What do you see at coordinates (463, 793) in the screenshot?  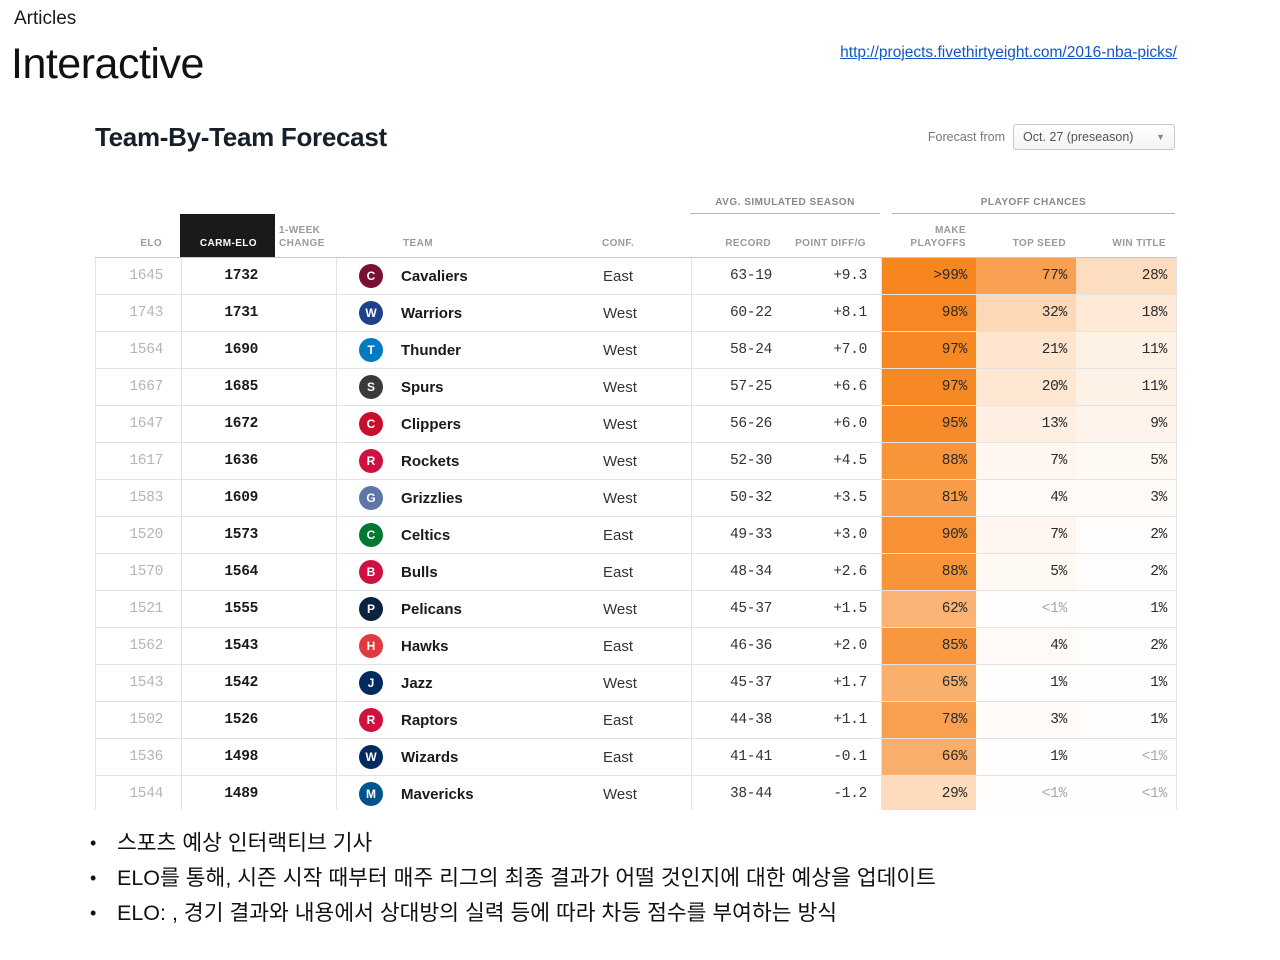 I see `team-cell: M Mavericks` at bounding box center [463, 793].